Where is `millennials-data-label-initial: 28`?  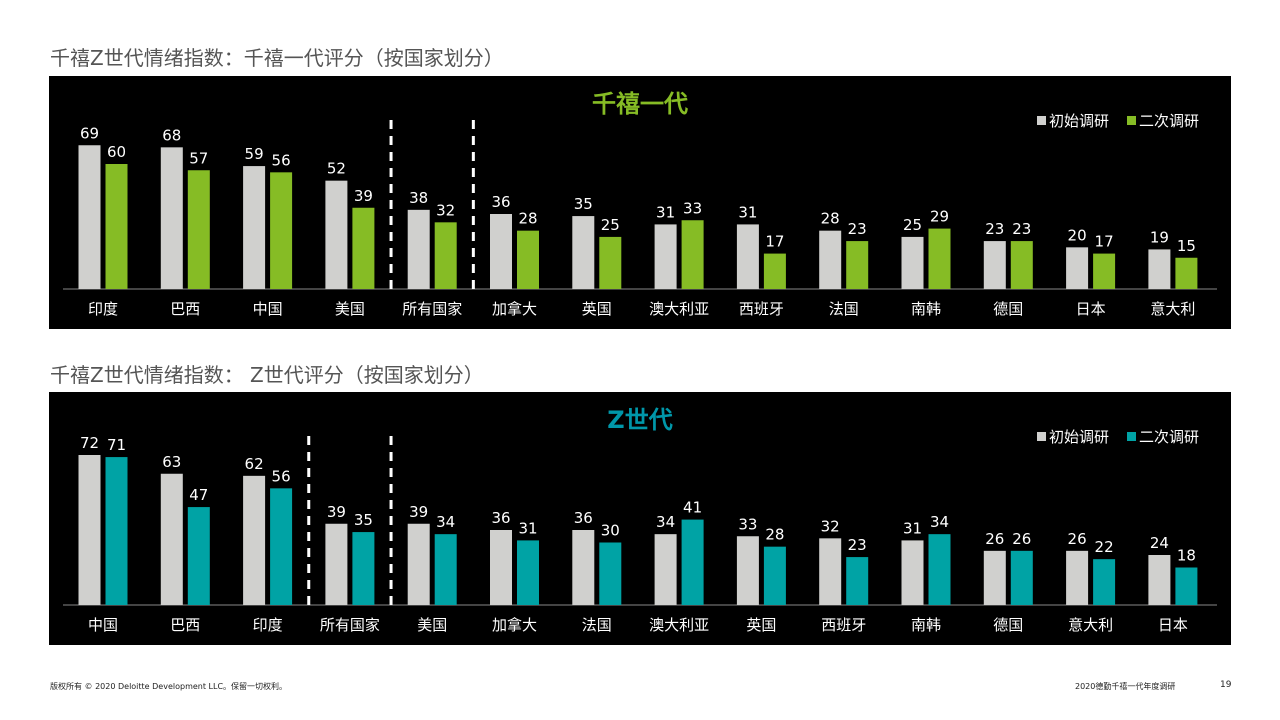
millennials-data-label-initial: 28 is located at coordinates (830, 219).